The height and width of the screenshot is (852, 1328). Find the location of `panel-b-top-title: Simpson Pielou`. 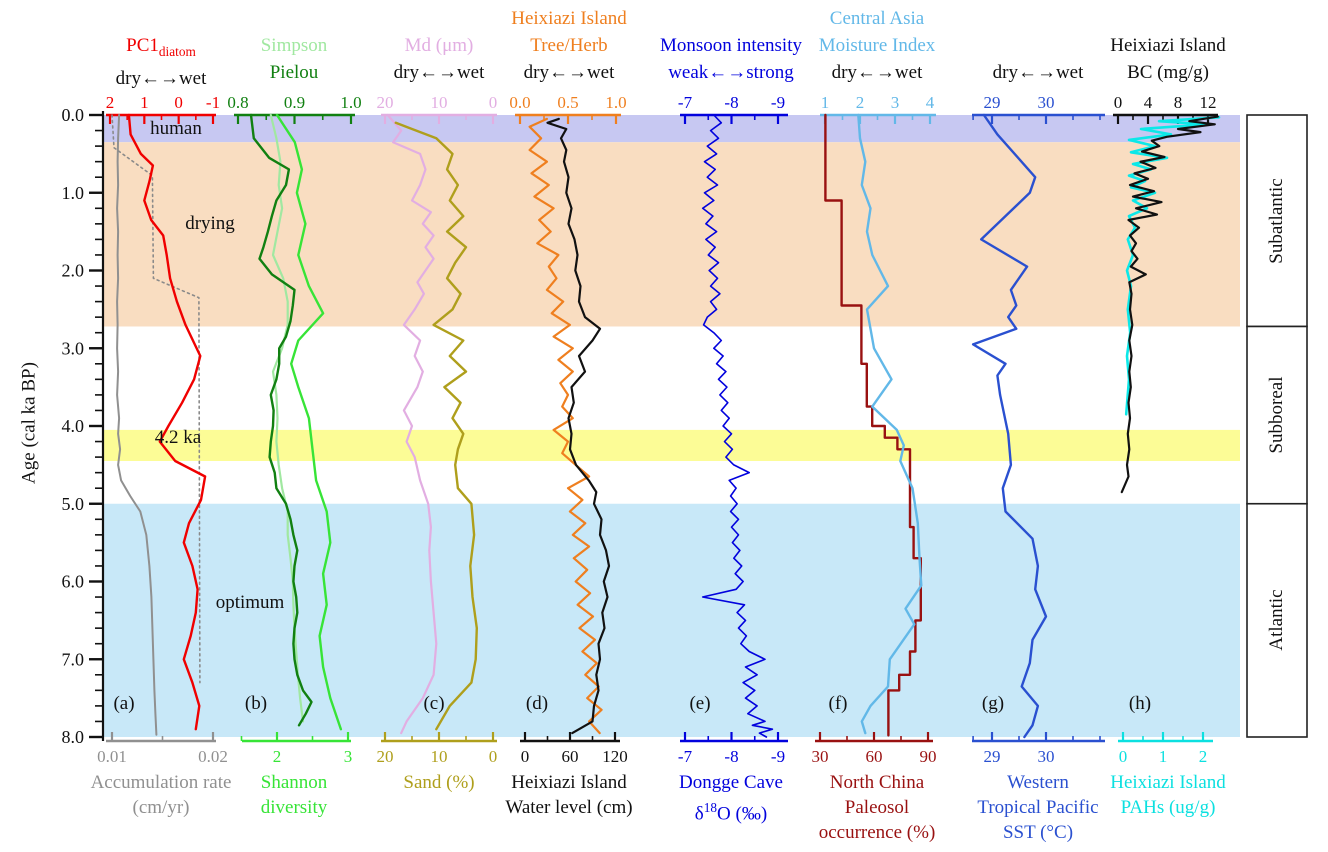

panel-b-top-title: Simpson Pielou is located at coordinates (294, 59).